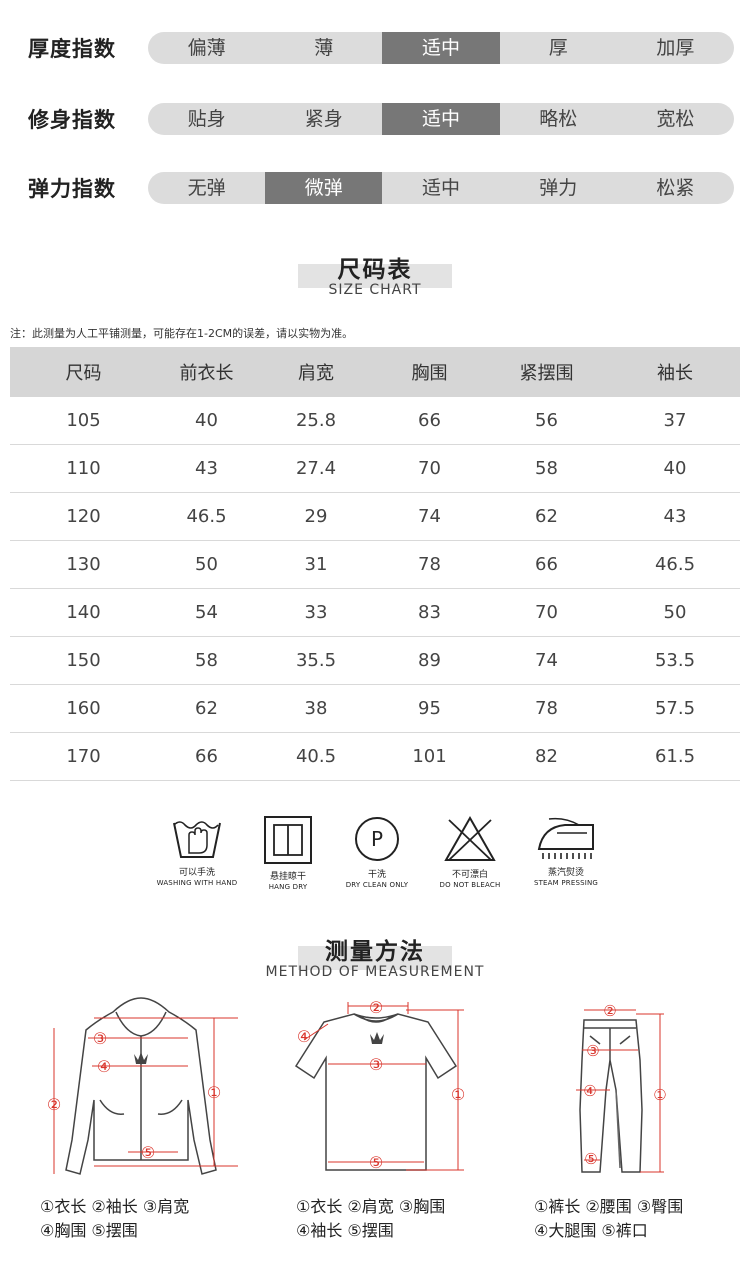  I want to click on table-row: 110 43 27.4 70 58 40, so click(375, 468).